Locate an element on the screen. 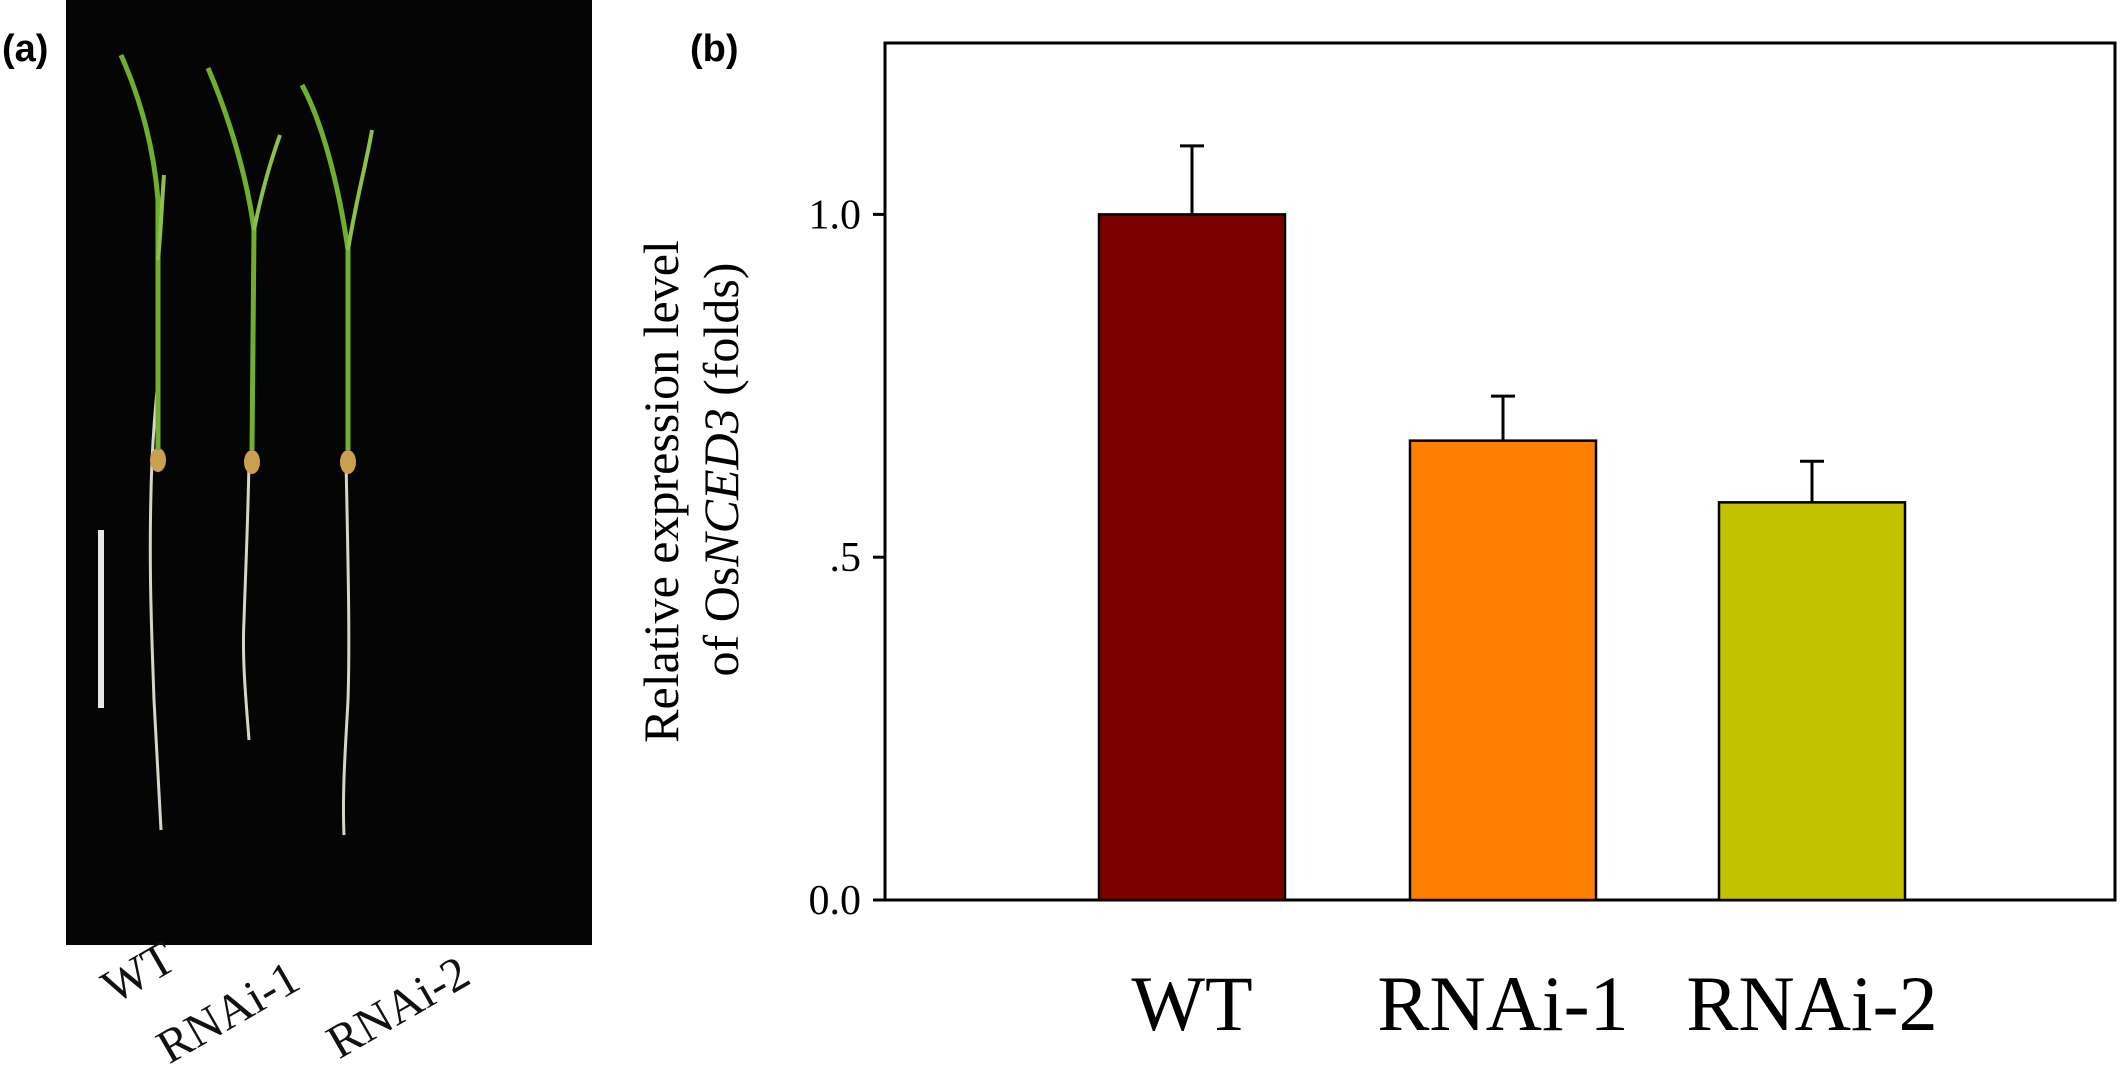 This screenshot has height=1089, width=2128. y-axis-label-line-1: Relative expression level is located at coordinates (661, 491).